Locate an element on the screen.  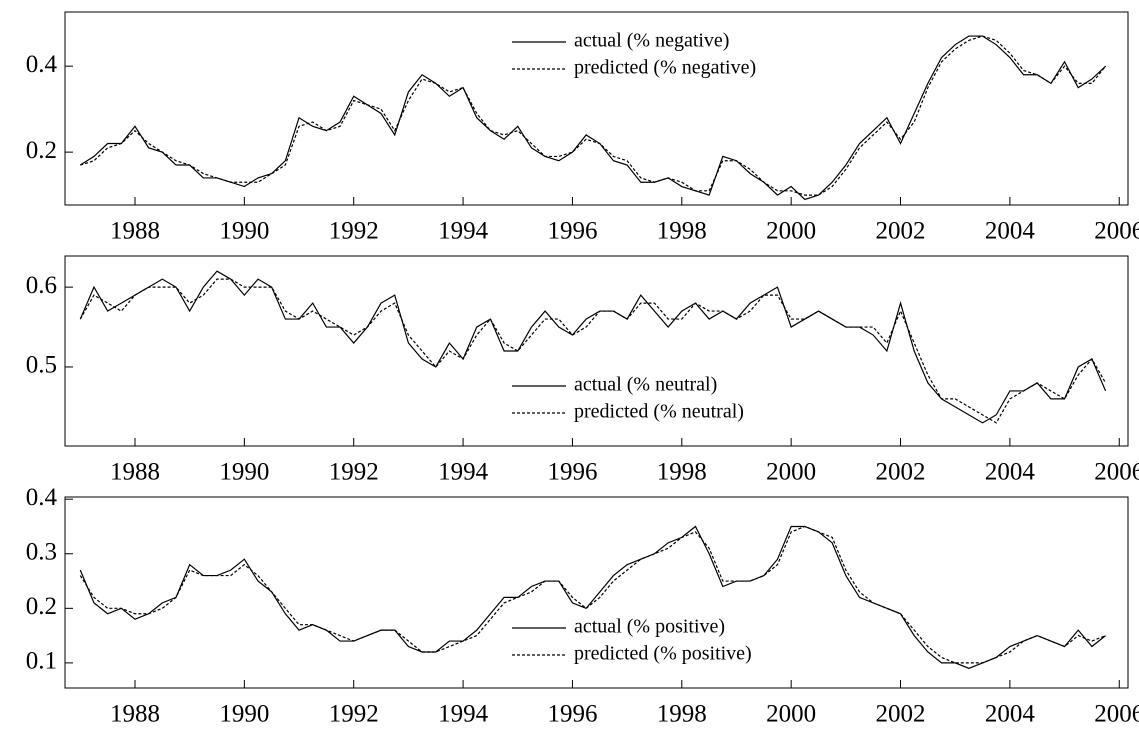
y-tick-label: 0.3 is located at coordinates (41, 551).